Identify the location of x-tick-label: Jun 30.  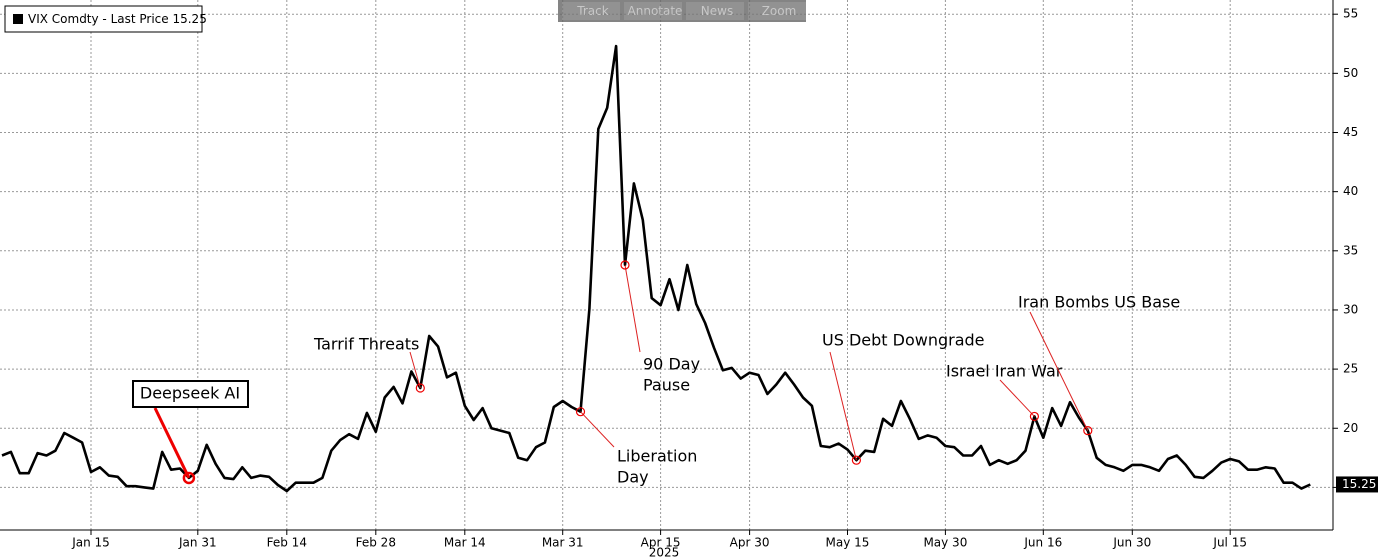
(1131, 543).